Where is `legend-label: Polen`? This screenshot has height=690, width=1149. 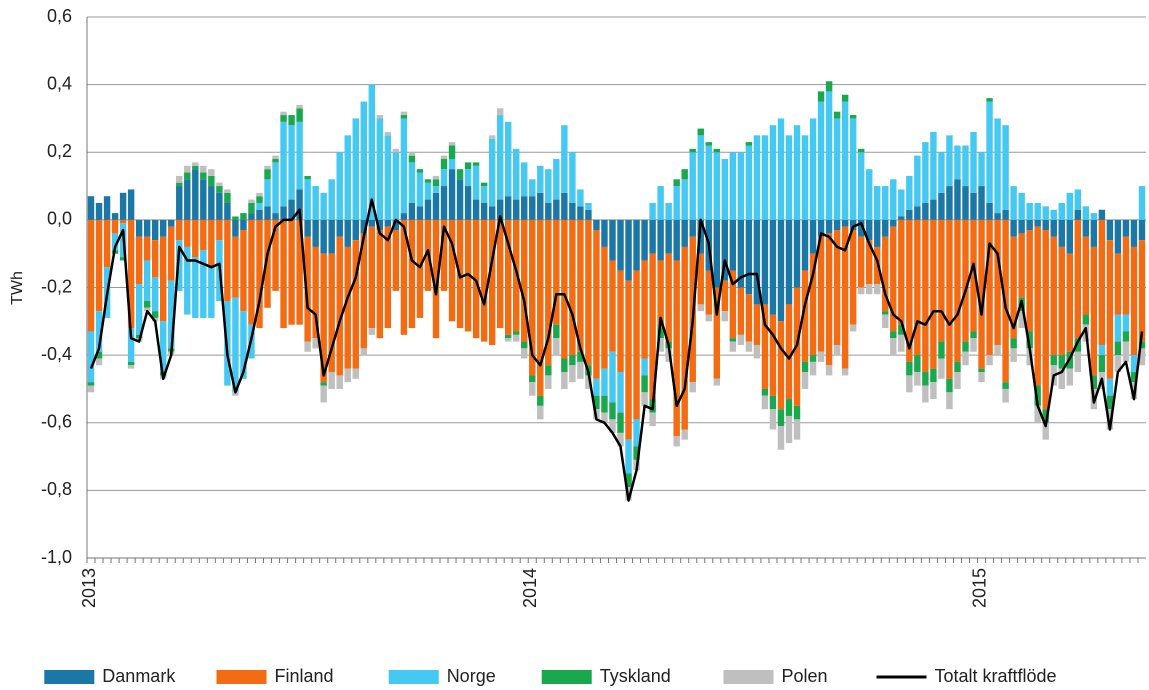 legend-label: Polen is located at coordinates (805, 676).